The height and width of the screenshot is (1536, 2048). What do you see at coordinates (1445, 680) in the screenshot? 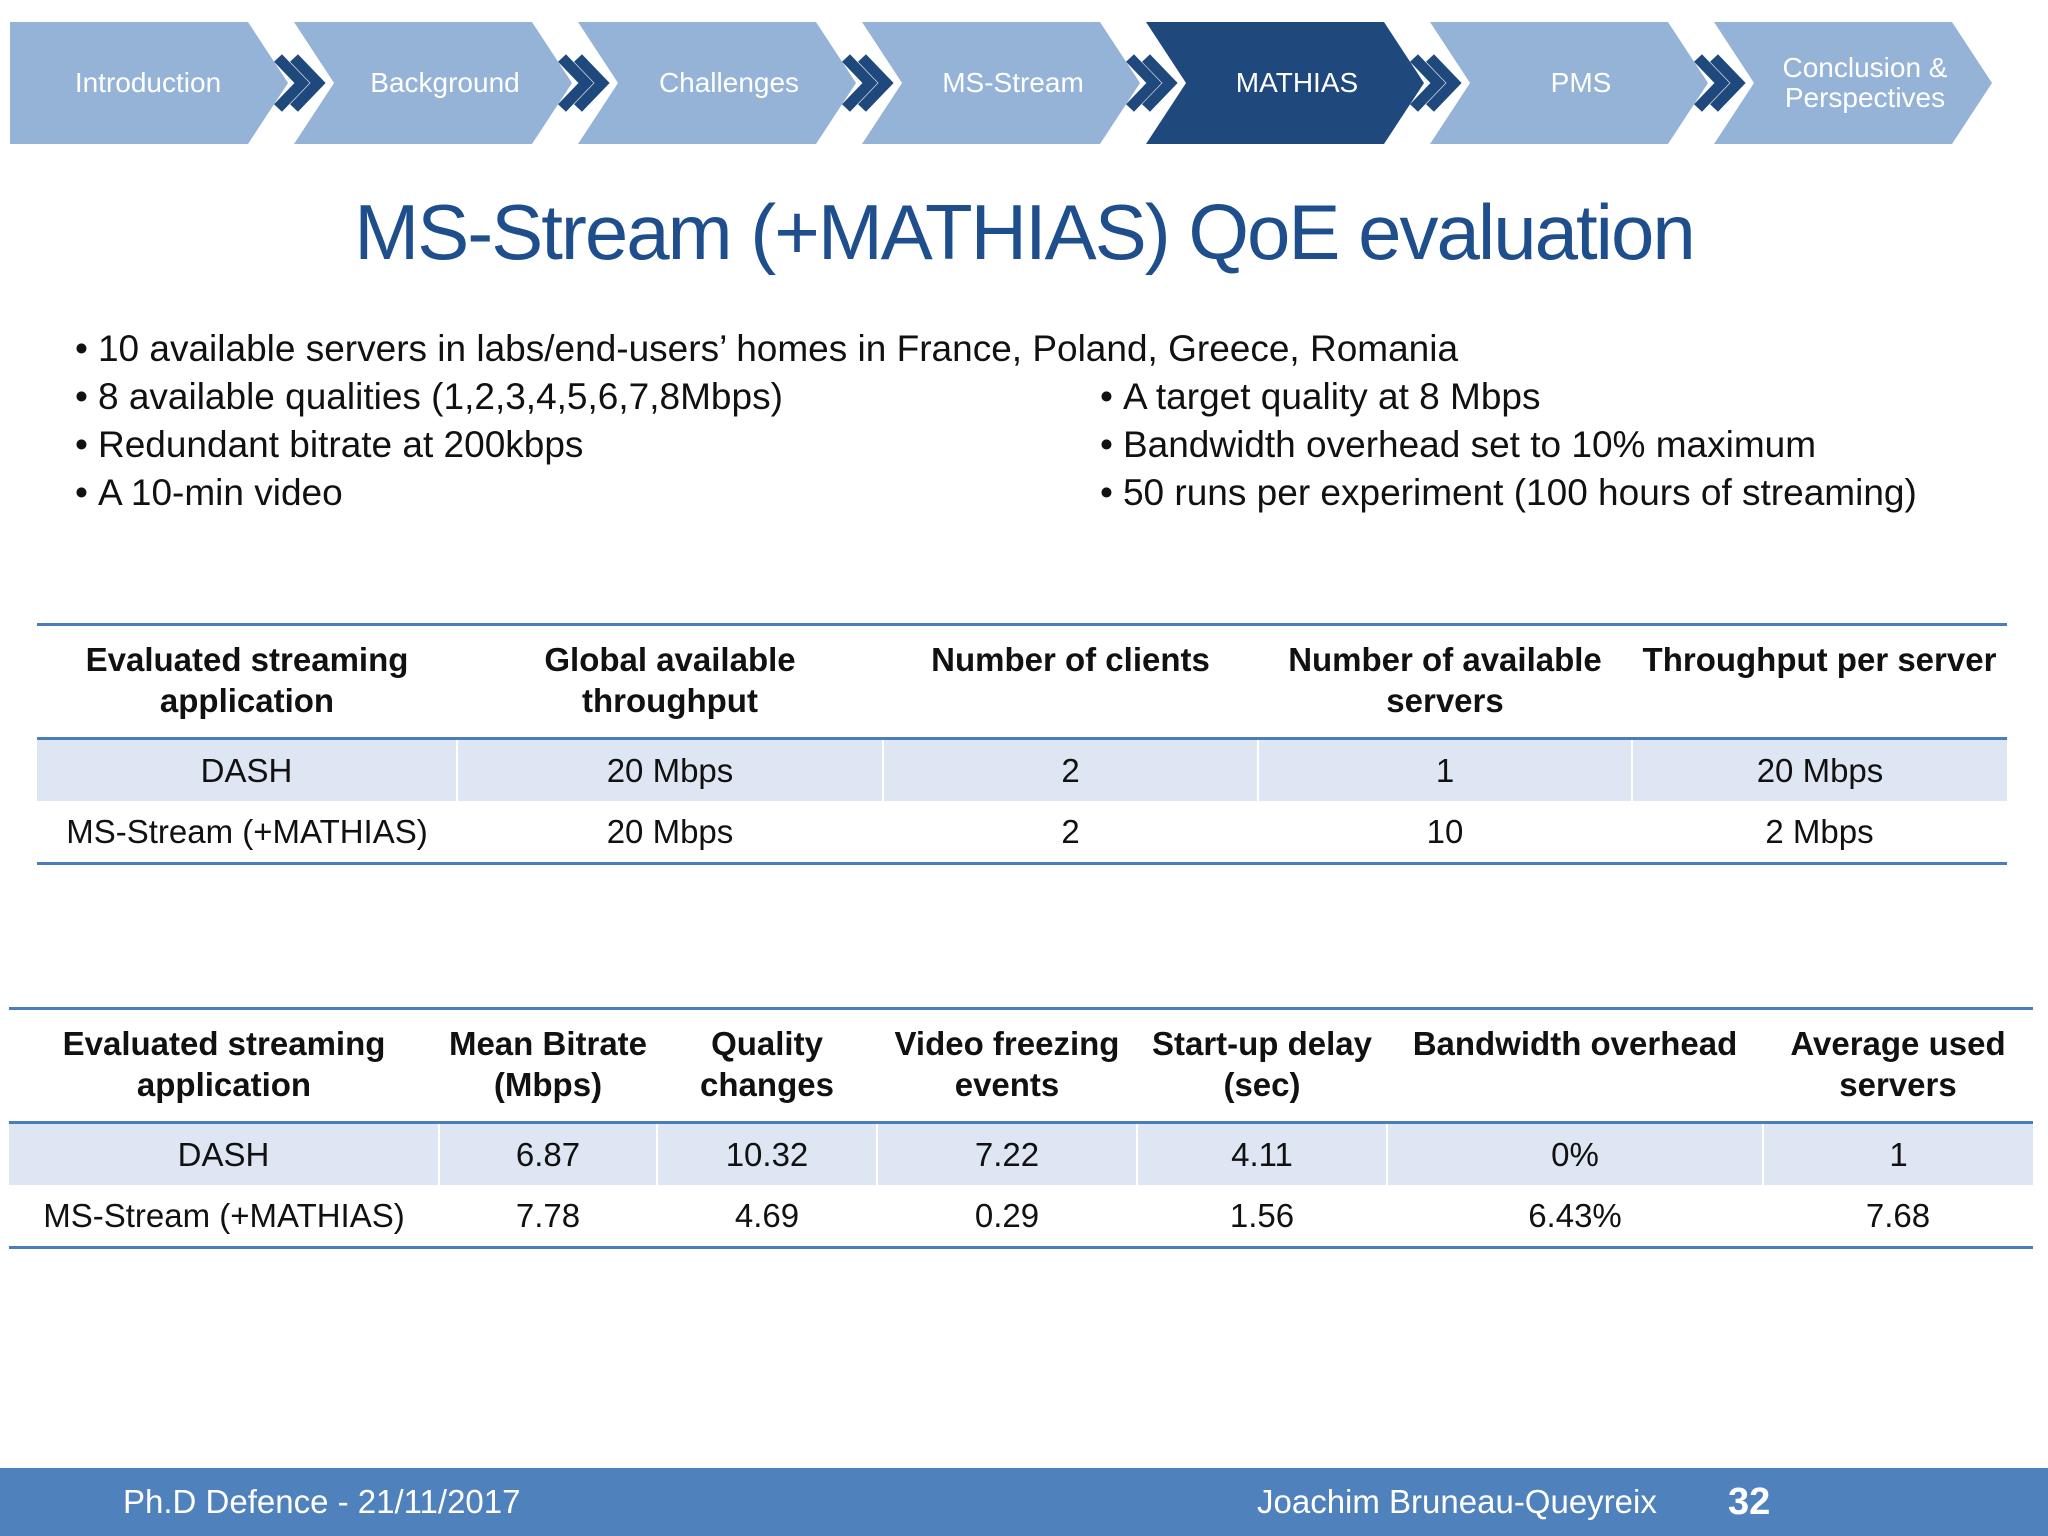
I see `column-header: Number of available servers` at bounding box center [1445, 680].